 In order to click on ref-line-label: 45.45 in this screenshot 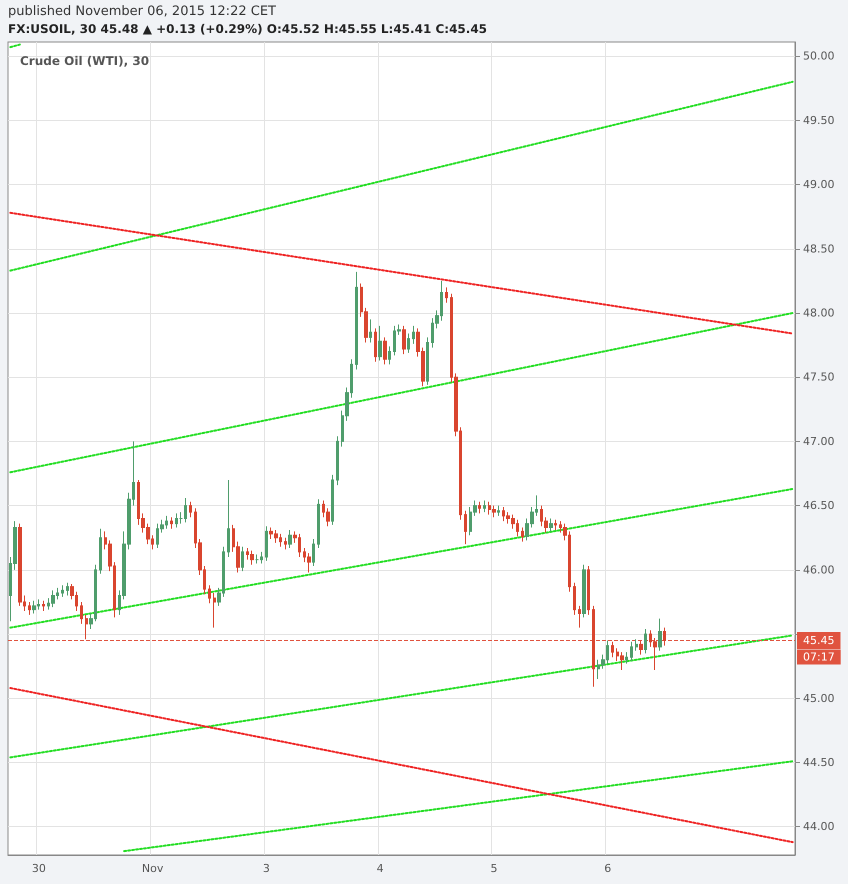, I will do `click(818, 641)`.